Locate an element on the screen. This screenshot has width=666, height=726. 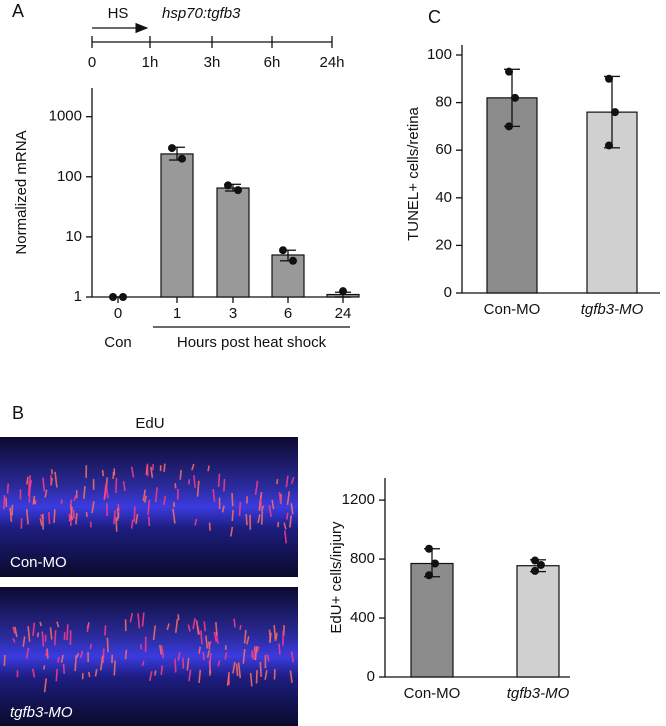
y-tick-label: 10 is located at coordinates (73, 236).